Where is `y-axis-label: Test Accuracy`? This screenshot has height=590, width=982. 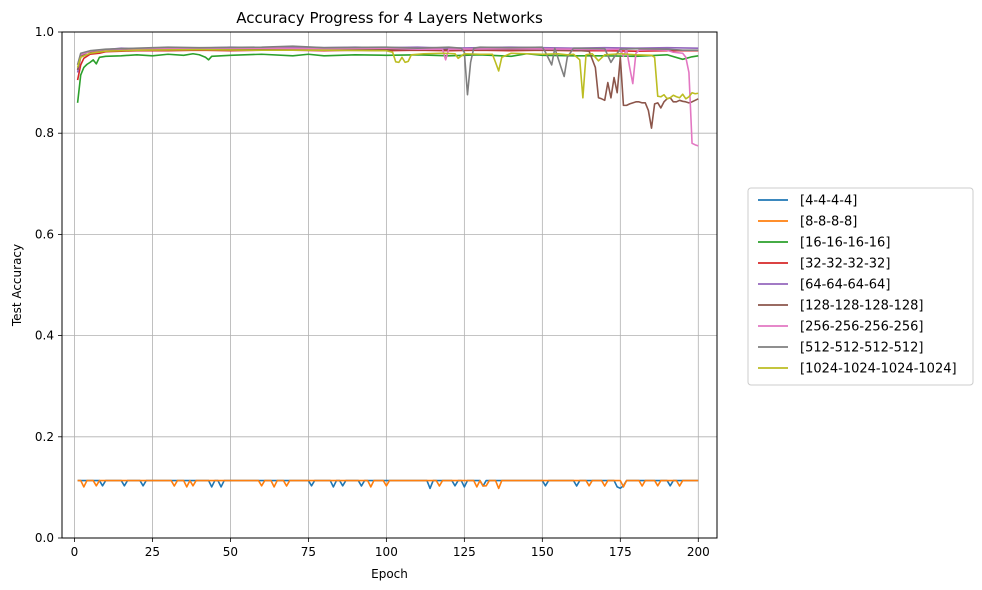 y-axis-label: Test Accuracy is located at coordinates (17, 285).